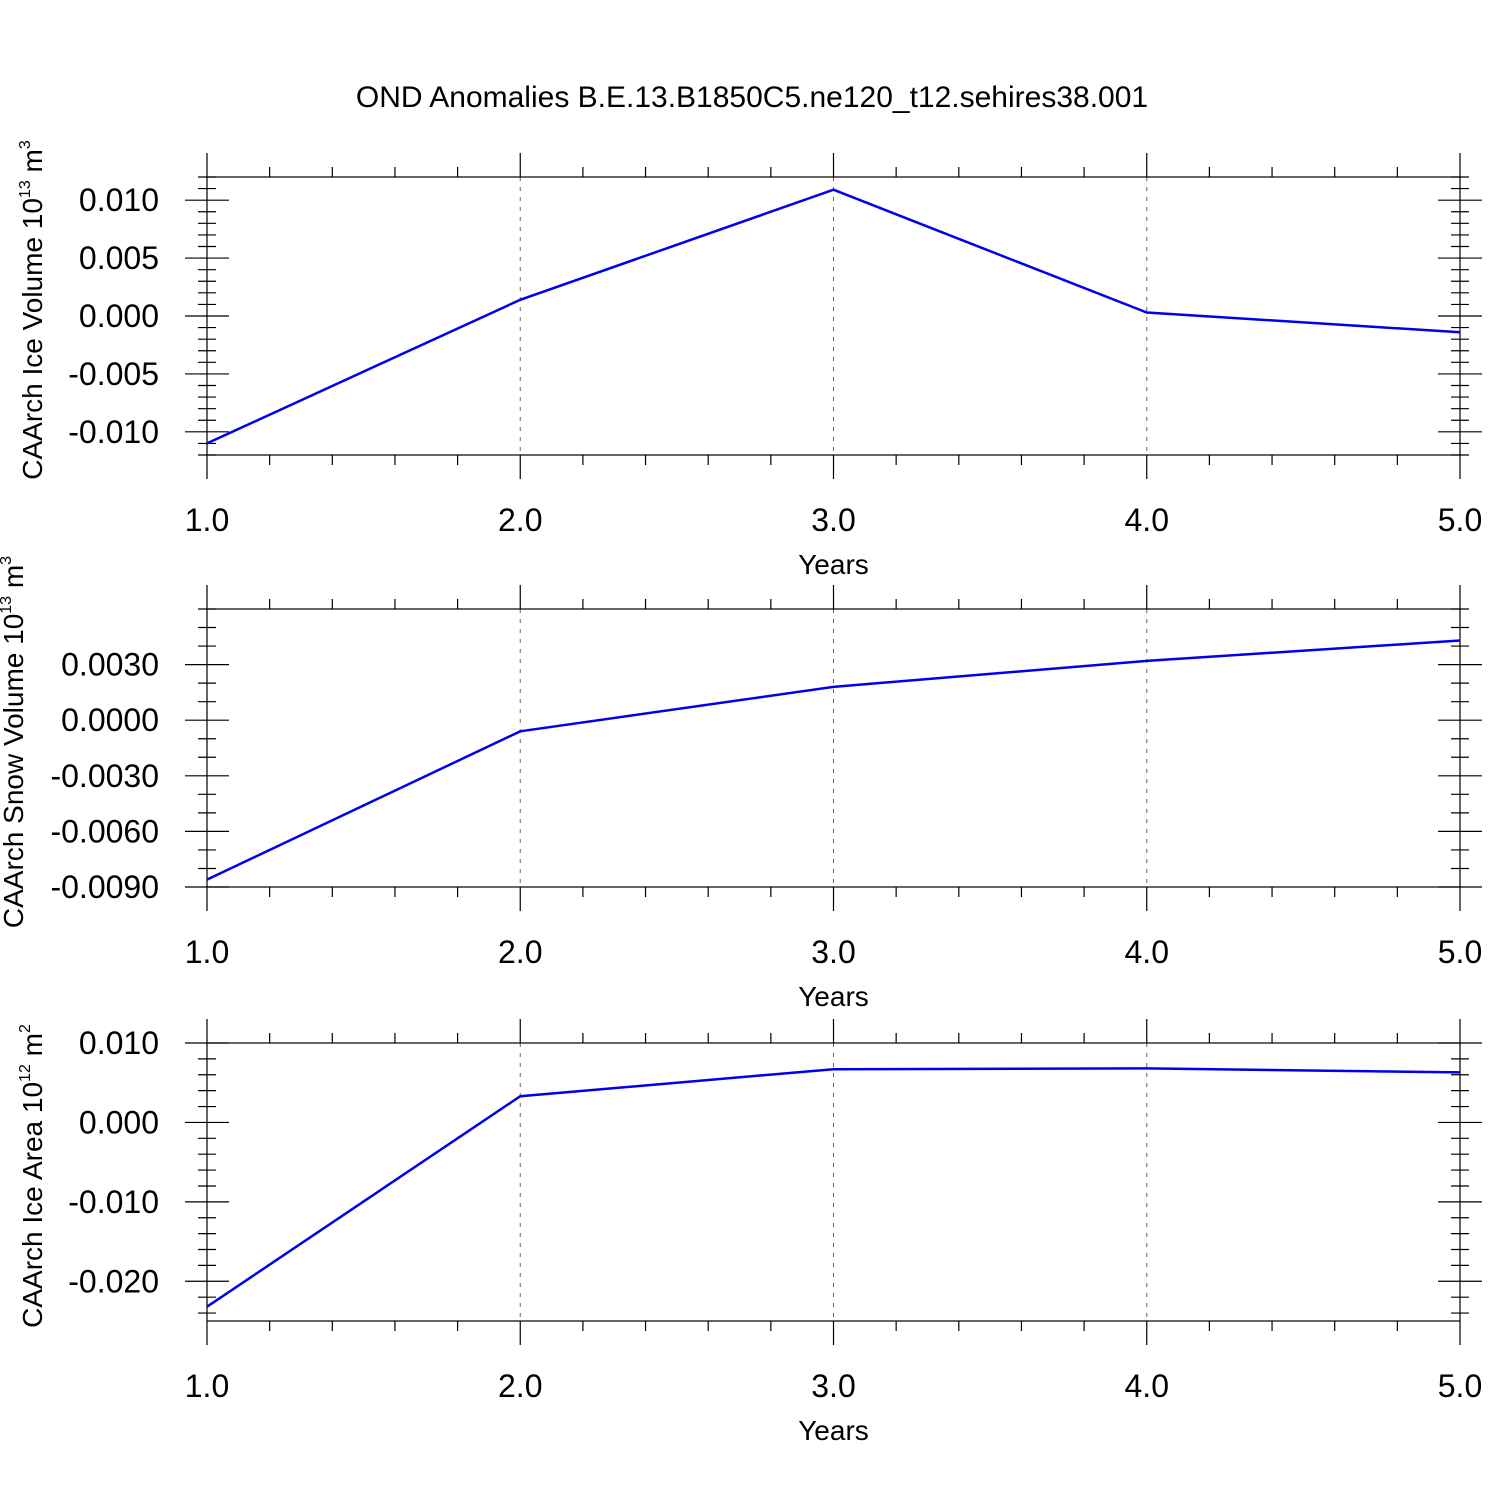 The height and width of the screenshot is (1505, 1500). I want to click on y-axis-label-text: CAArch Snow Volume 10, so click(14, 771).